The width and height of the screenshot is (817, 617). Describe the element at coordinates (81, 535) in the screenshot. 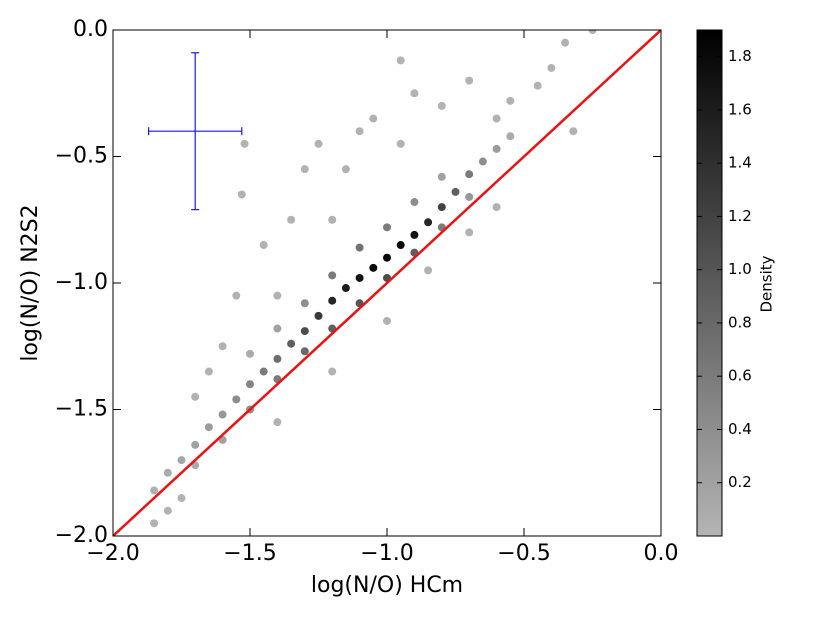

I see `y-tick-label: −2.0` at that location.